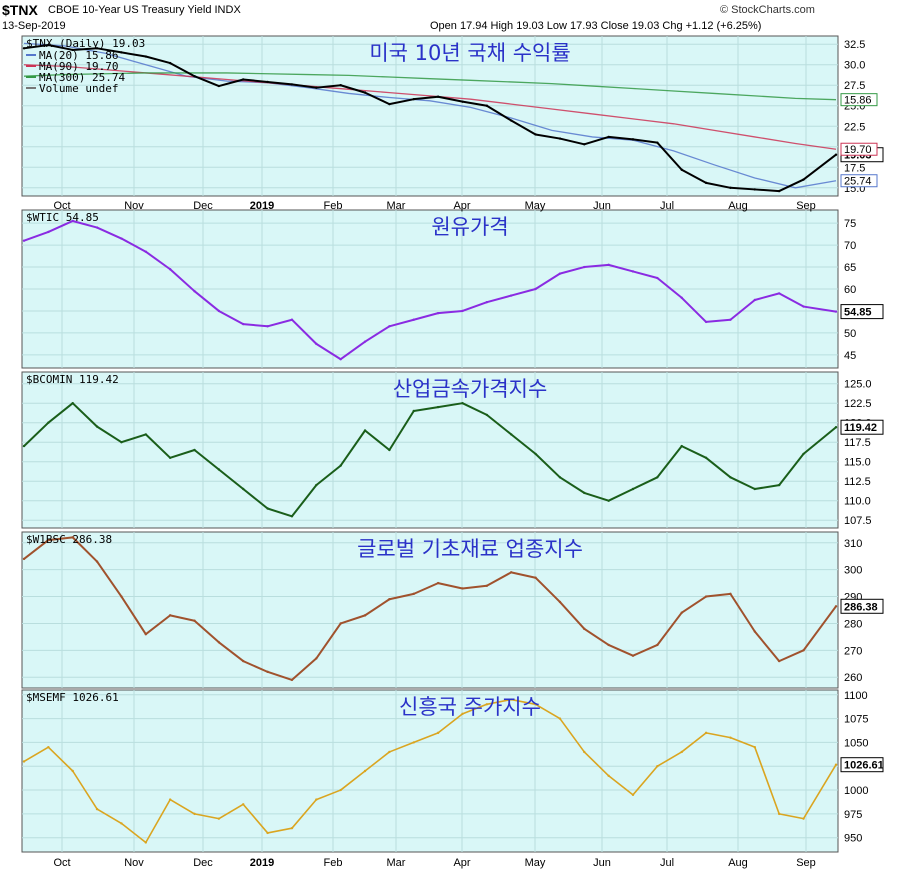  I want to click on ma-value-box, so click(859, 181).